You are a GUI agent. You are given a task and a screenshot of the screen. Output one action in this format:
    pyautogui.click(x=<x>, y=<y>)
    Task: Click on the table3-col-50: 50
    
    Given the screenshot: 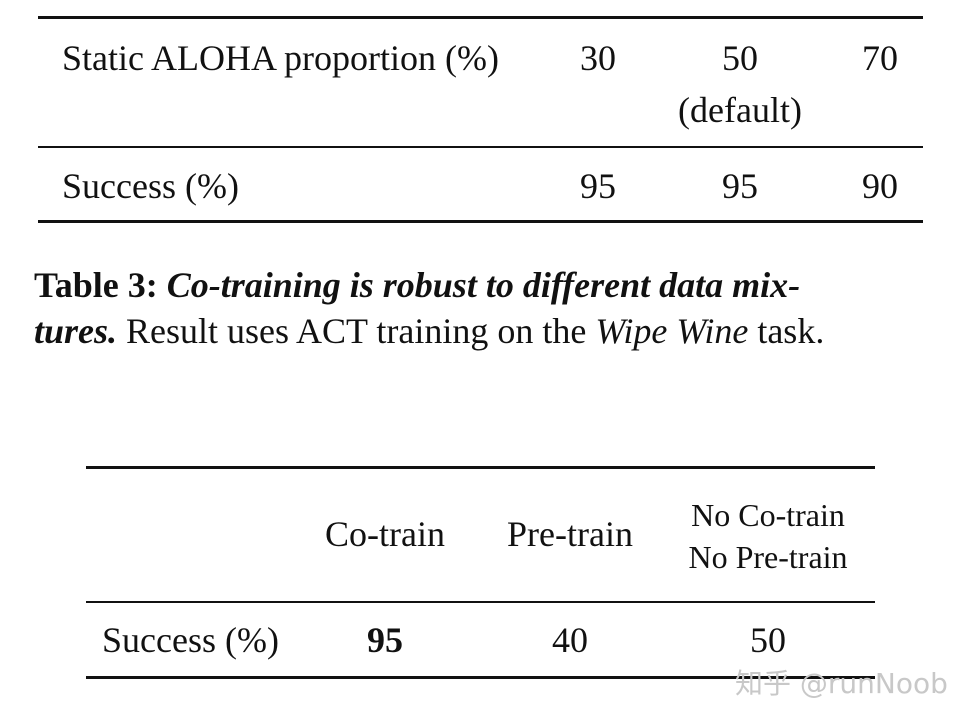 What is the action you would take?
    pyautogui.click(x=740, y=58)
    